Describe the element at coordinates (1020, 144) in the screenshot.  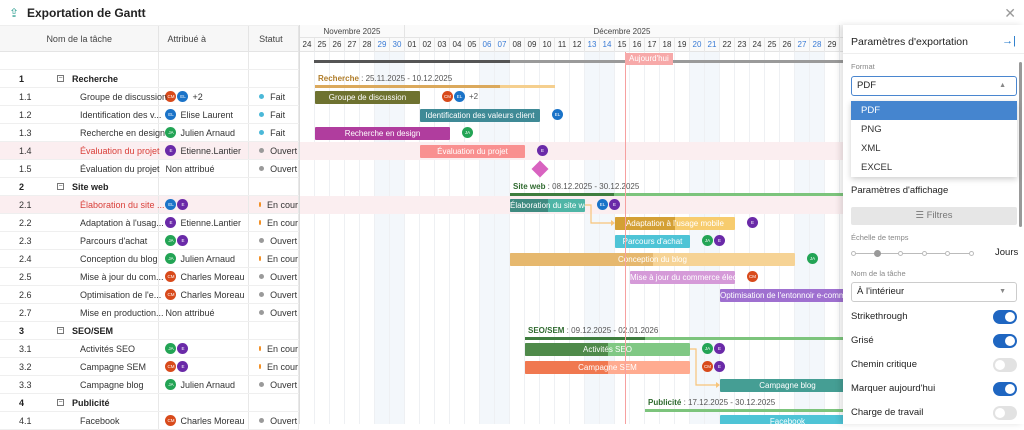
I see `panel-scrollbar` at that location.